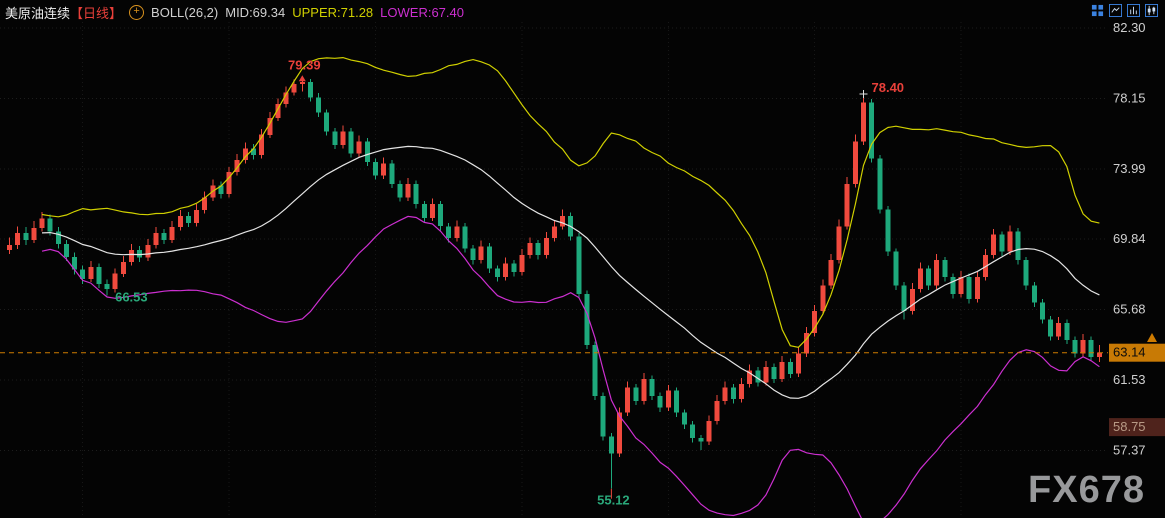  I want to click on candle-chart-style-icon, so click(1151, 10).